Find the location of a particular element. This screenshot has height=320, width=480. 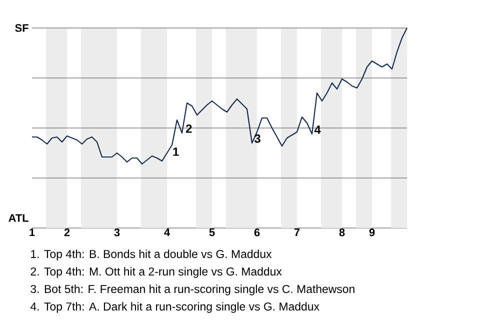

annotation: 1 is located at coordinates (176, 152).